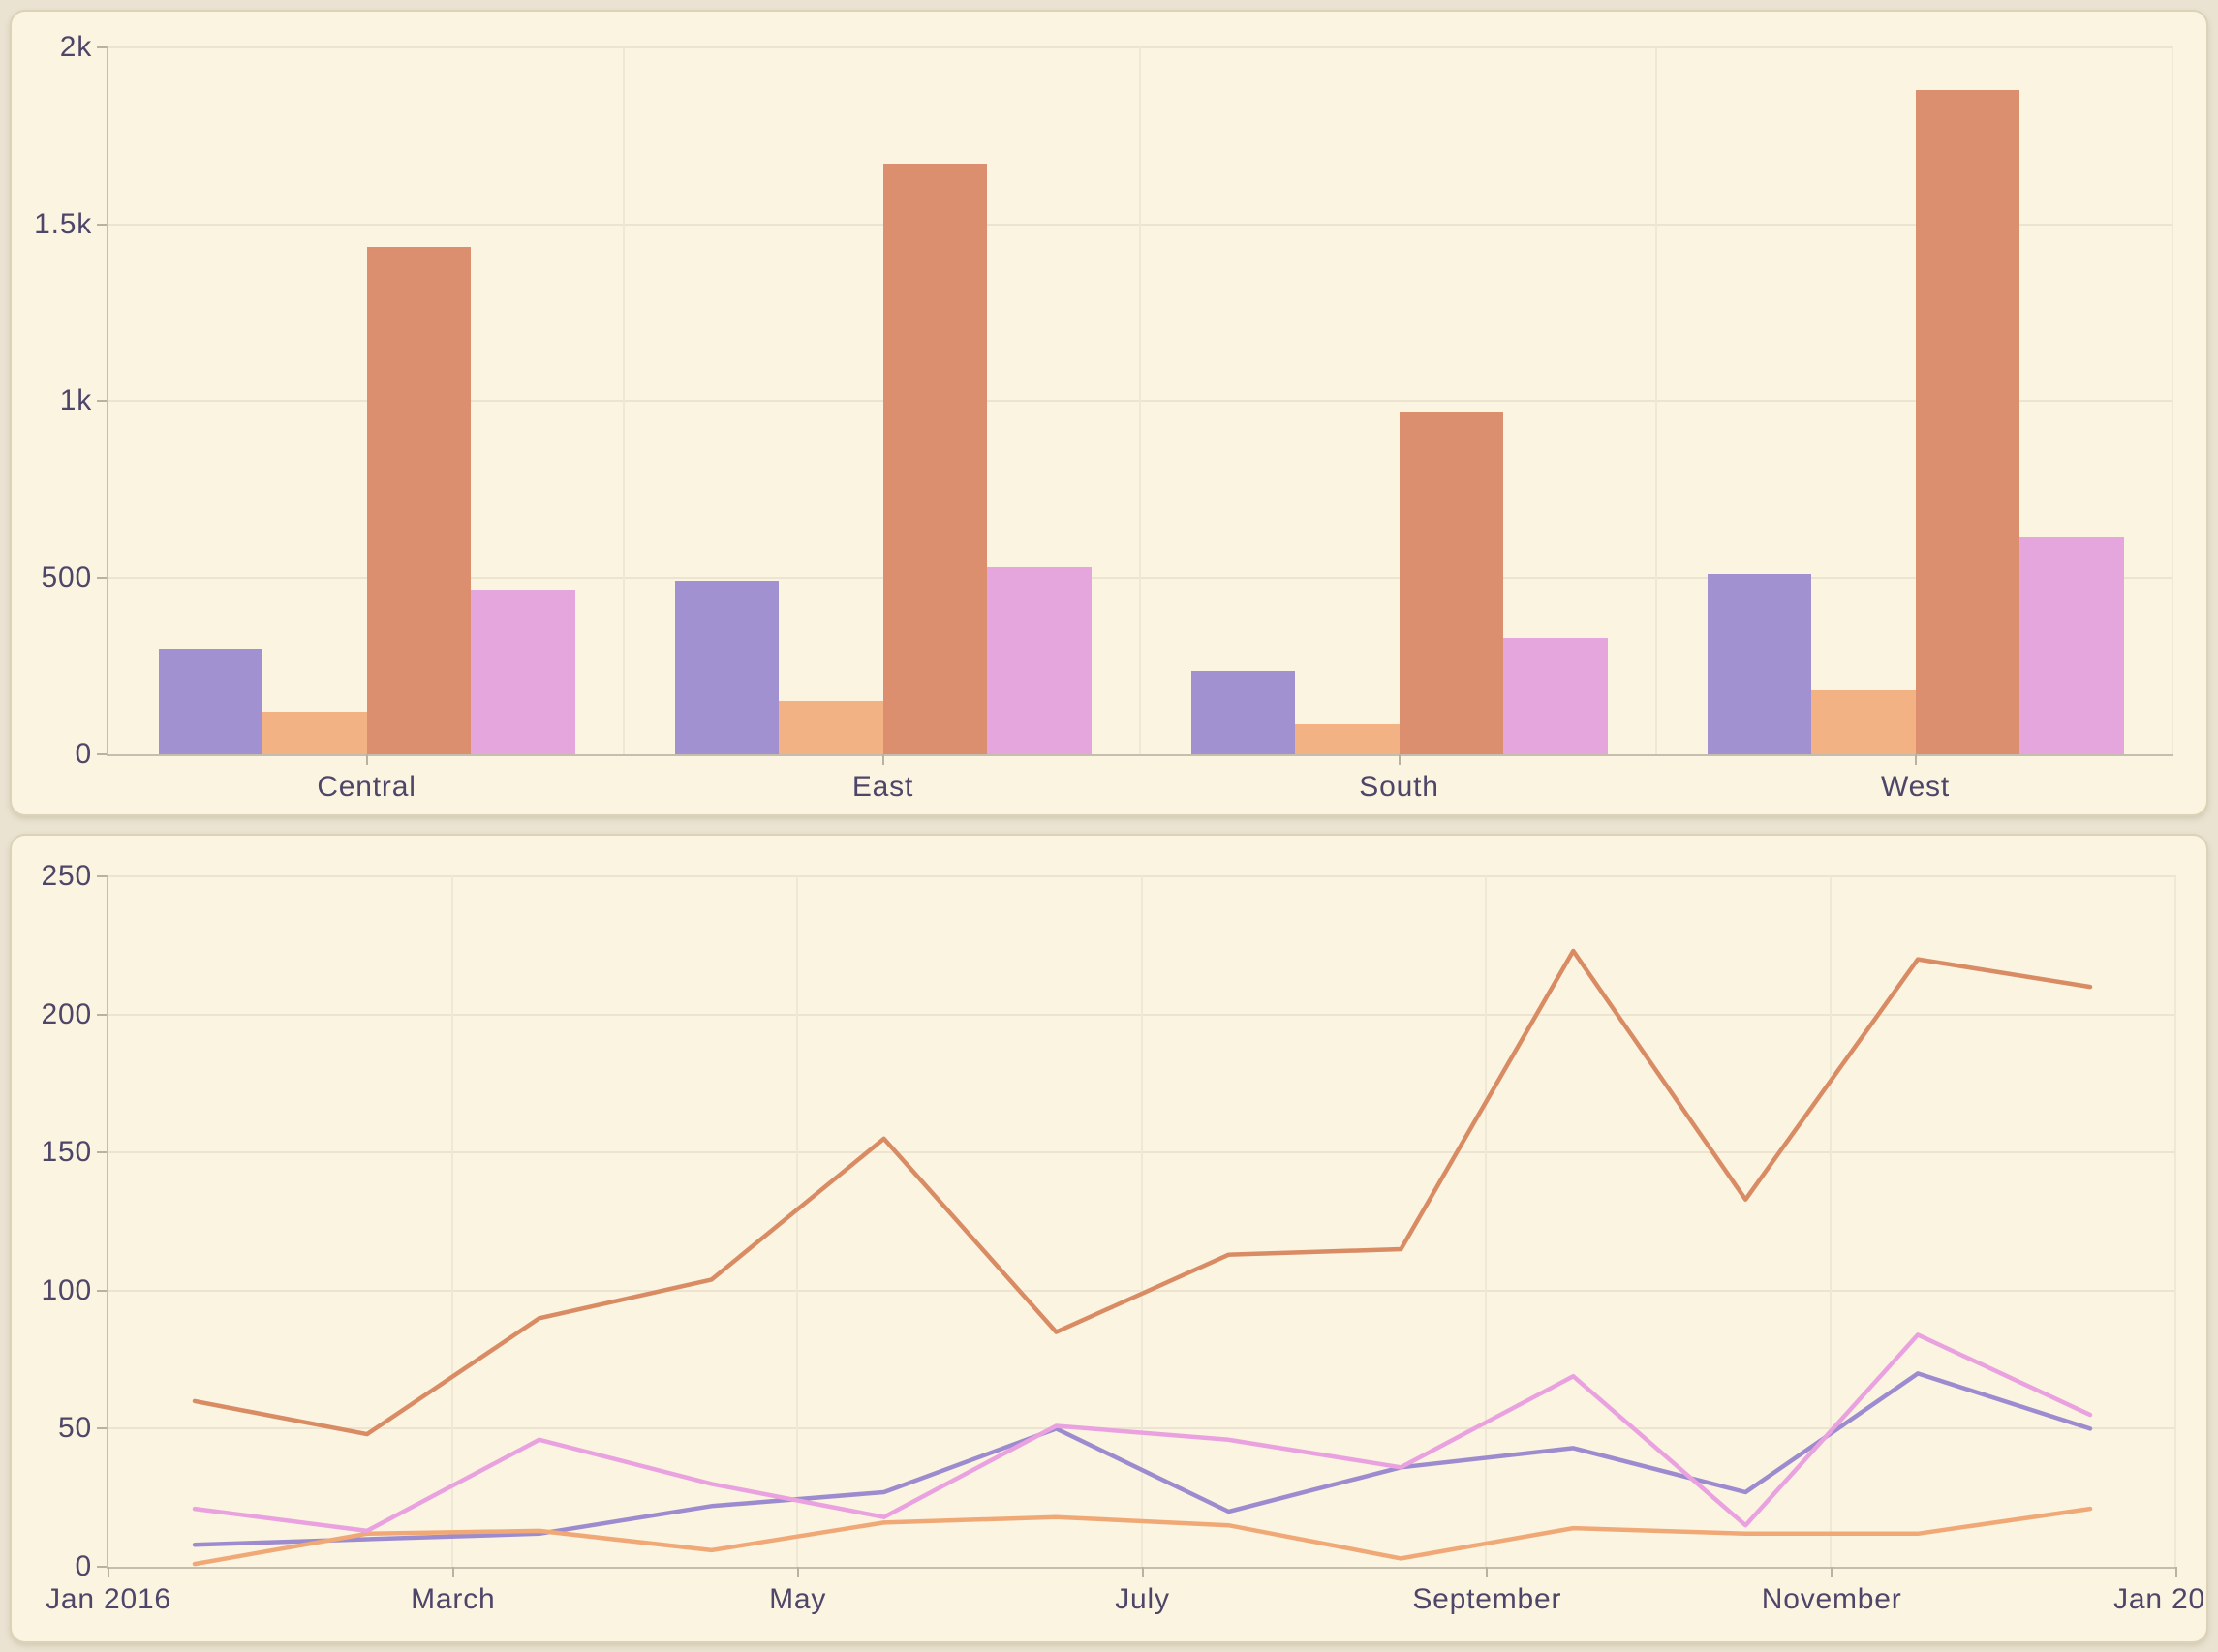 The image size is (2218, 1652). Describe the element at coordinates (453, 1599) in the screenshot. I see `x-axis-label-march: March` at that location.